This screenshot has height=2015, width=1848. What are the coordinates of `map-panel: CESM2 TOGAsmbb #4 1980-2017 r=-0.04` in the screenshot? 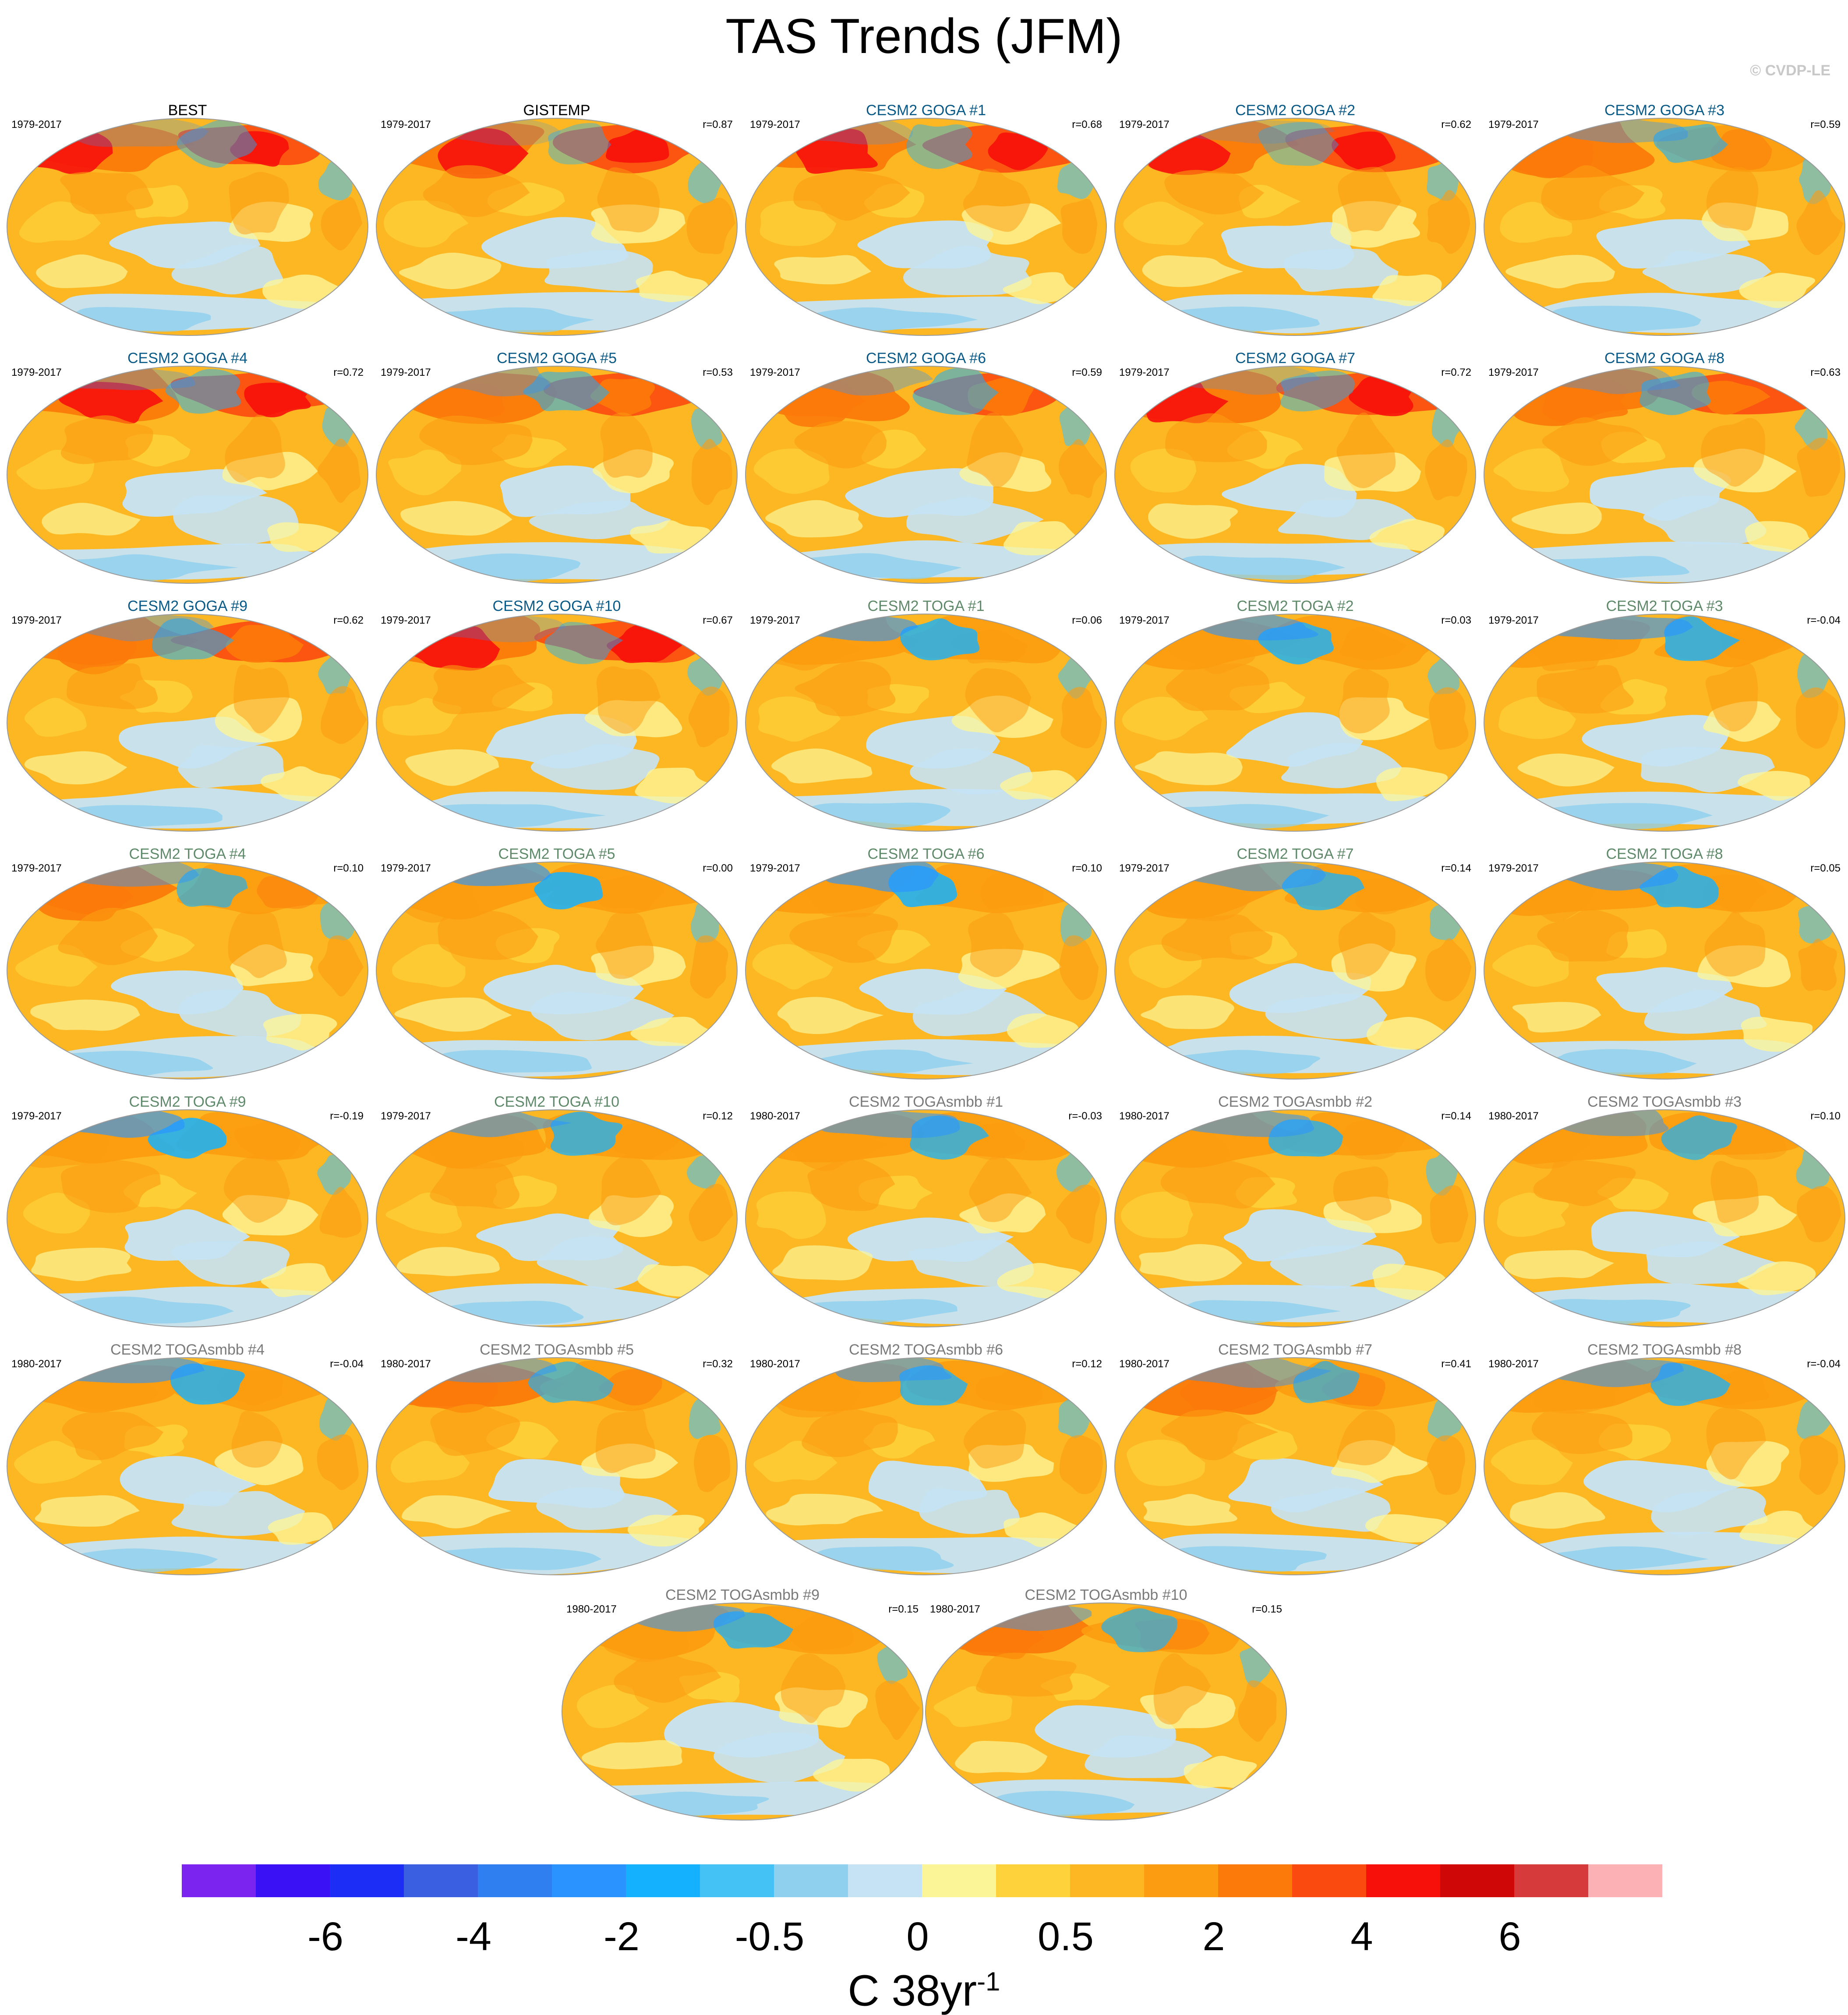 It's located at (187, 1460).